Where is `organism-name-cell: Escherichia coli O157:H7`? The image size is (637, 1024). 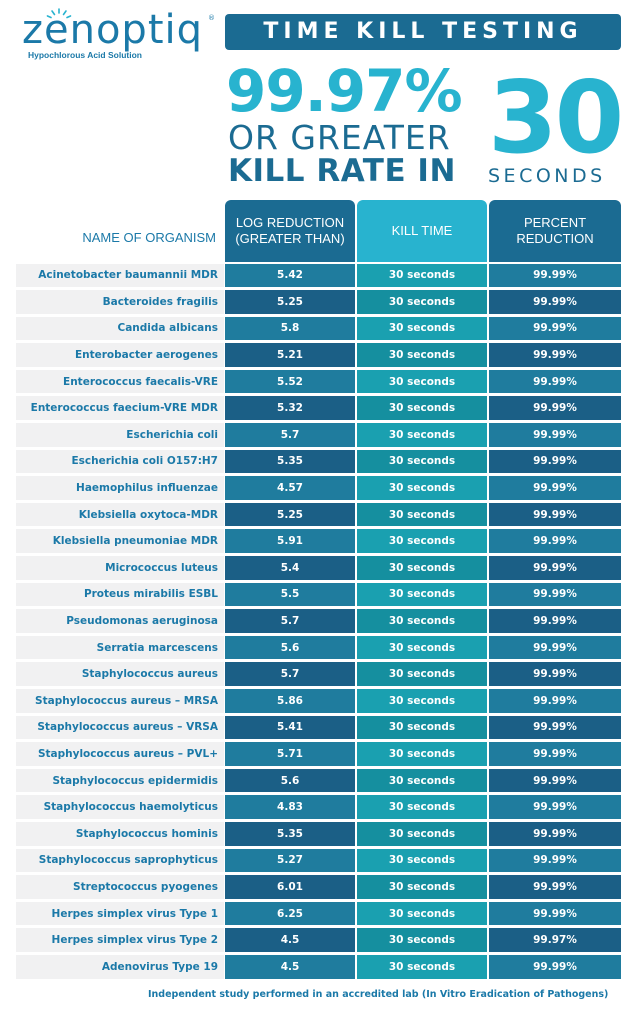
organism-name-cell: Escherichia coli O157:H7 is located at coordinates (120, 461).